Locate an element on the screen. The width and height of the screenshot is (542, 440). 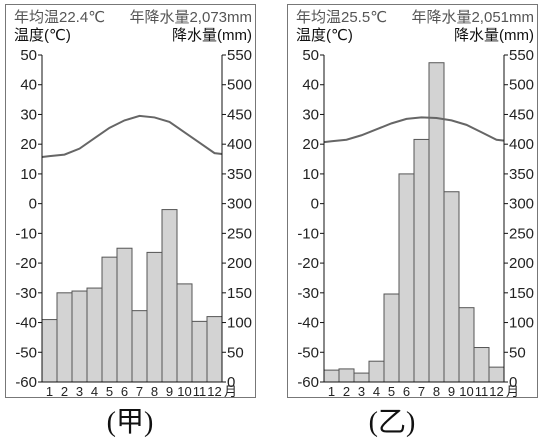
precip-tick-label: 150 is located at coordinates (521, 293).